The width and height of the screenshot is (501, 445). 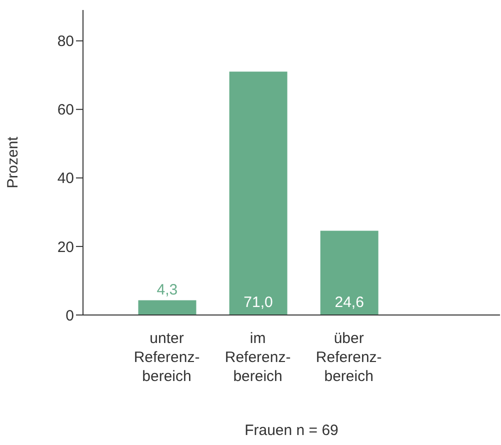 I want to click on x-tick-label: unter Referenz- bereich, so click(x=167, y=357).